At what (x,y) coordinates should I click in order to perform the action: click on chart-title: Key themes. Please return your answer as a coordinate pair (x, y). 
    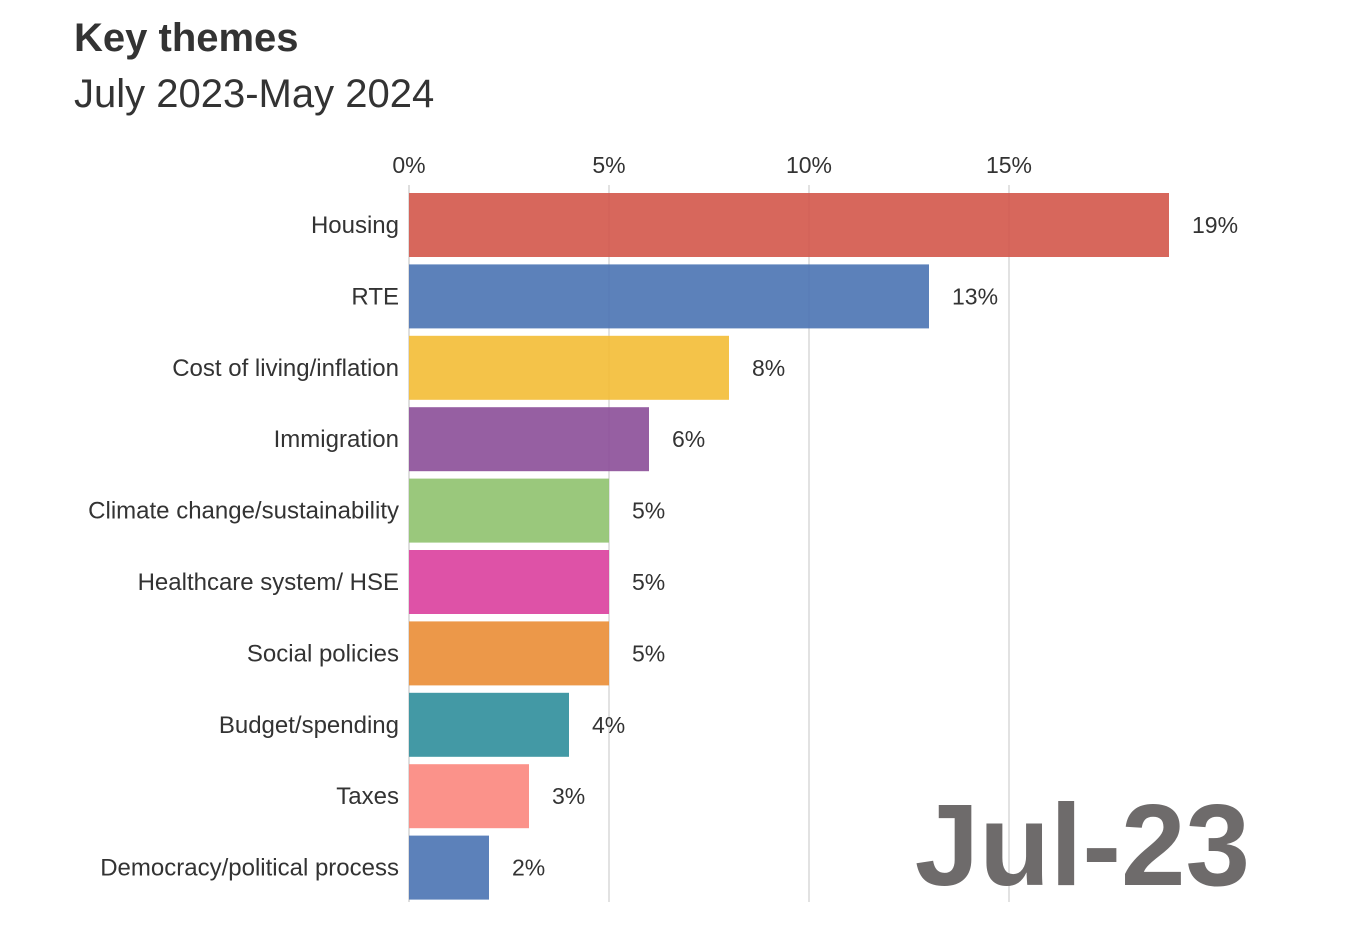
    Looking at the image, I should click on (186, 38).